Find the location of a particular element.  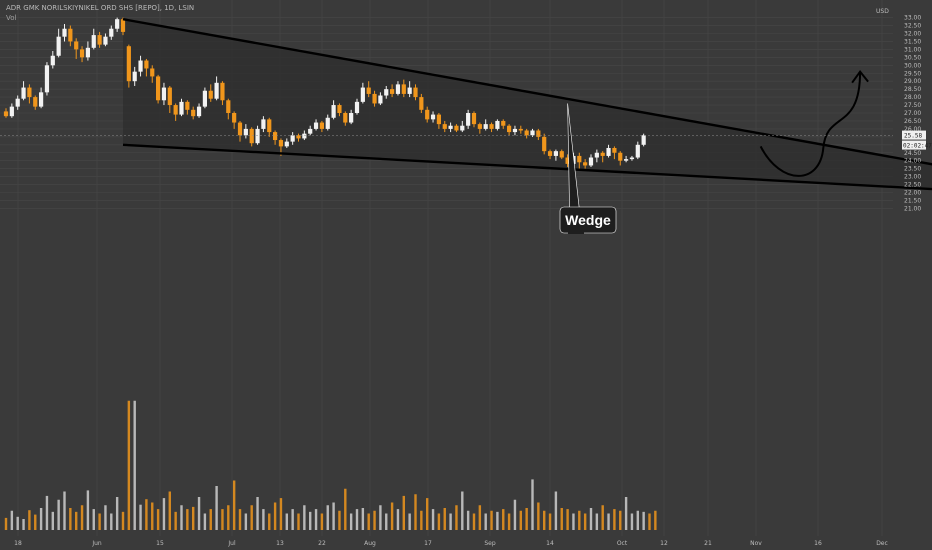

x-tick-label: Nov is located at coordinates (756, 543).